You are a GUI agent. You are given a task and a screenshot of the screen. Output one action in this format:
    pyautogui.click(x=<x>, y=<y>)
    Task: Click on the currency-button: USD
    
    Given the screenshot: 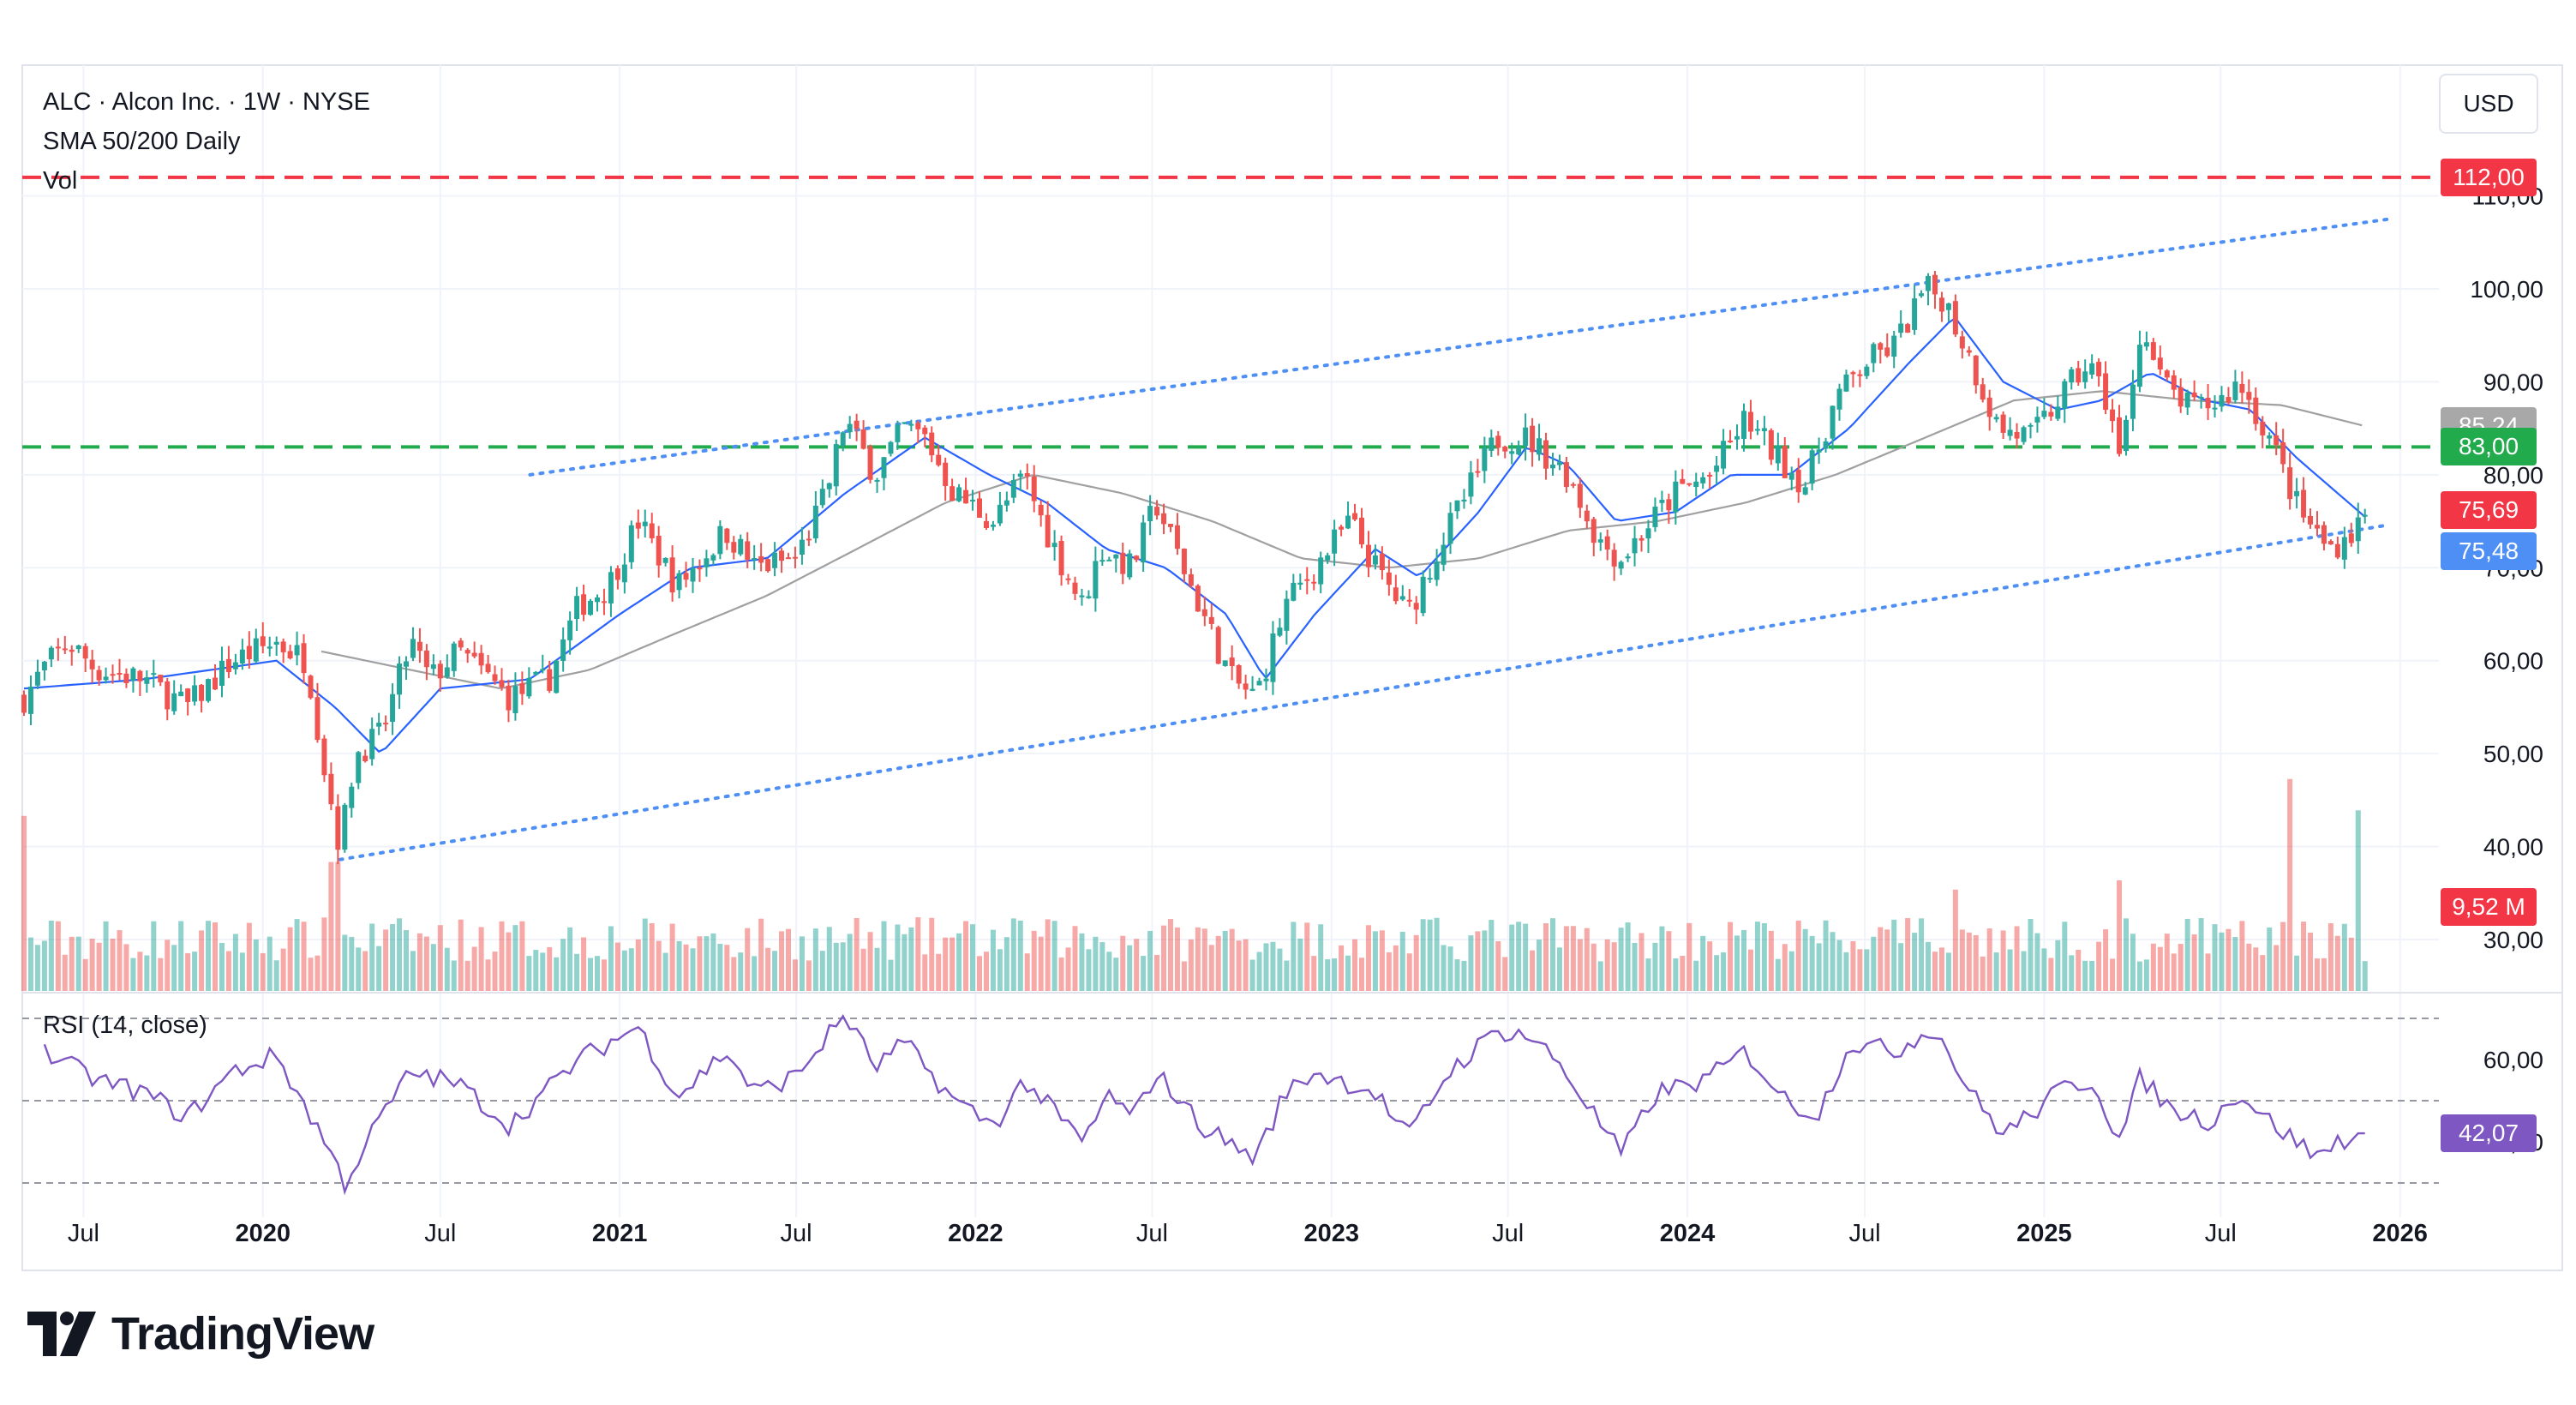 What is the action you would take?
    pyautogui.click(x=2488, y=104)
    